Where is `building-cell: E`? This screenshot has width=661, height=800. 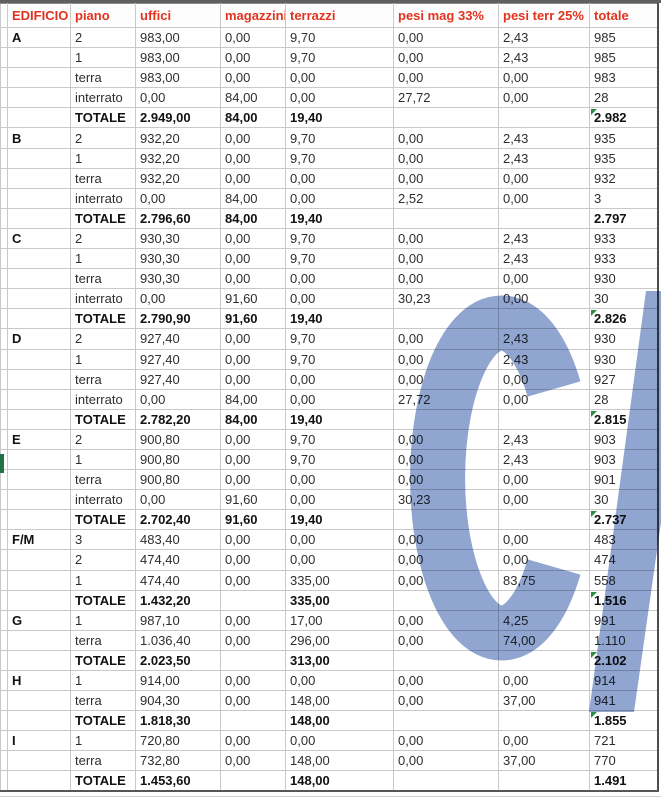 building-cell: E is located at coordinates (39, 439).